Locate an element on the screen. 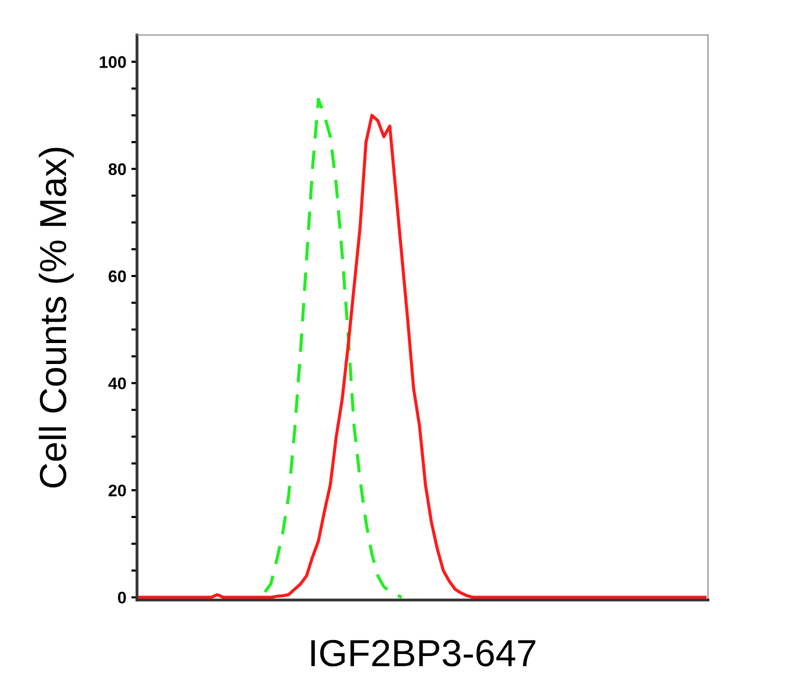 The image size is (793, 690). line-series is located at coordinates (333, 348).